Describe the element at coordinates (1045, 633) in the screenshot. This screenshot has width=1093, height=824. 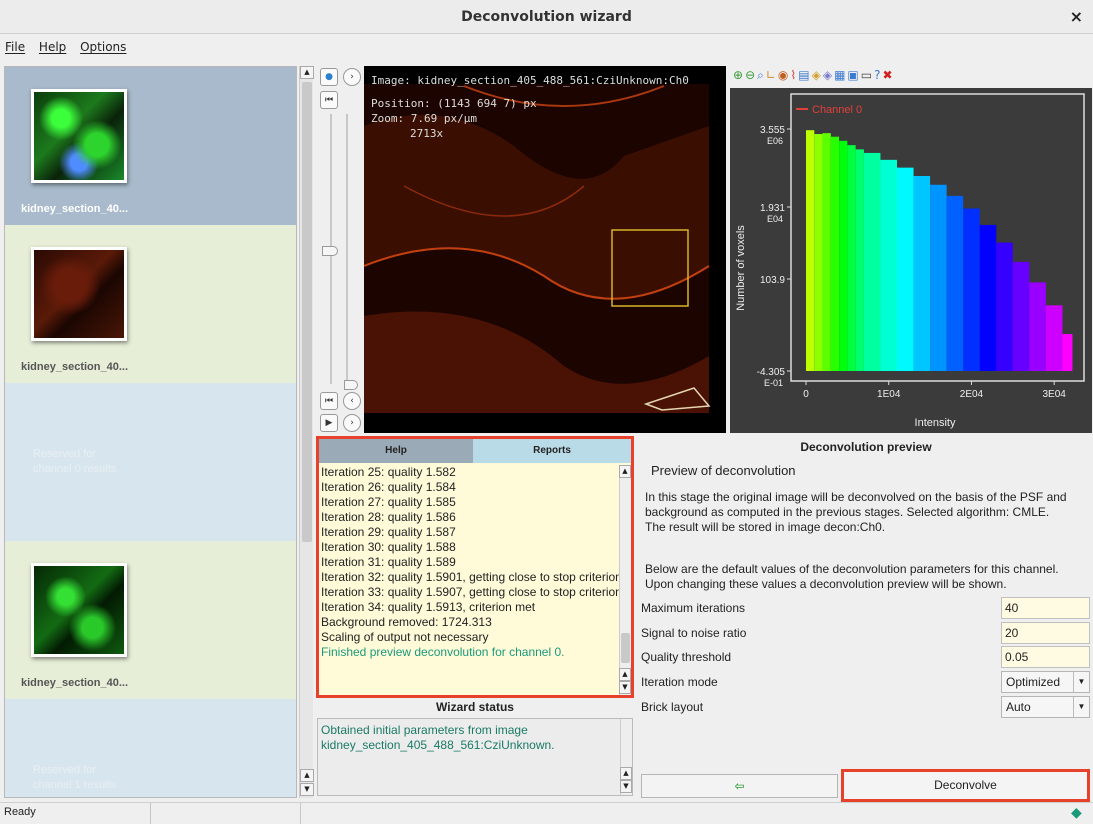
I see `snr-input: 20` at that location.